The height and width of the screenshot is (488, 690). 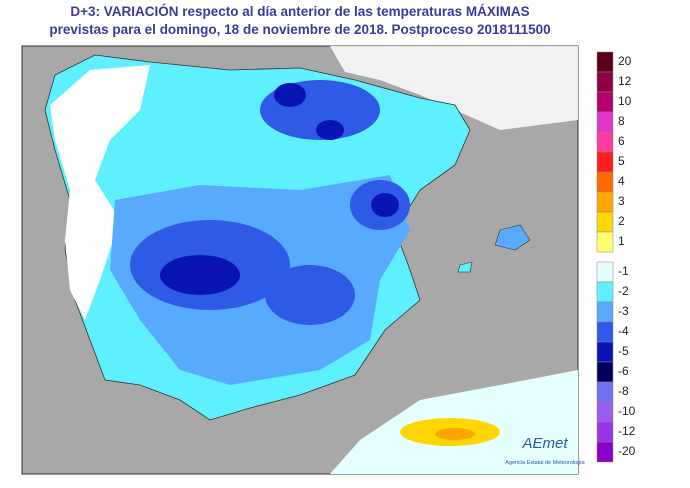 I want to click on legend-label: -2, so click(x=623, y=291).